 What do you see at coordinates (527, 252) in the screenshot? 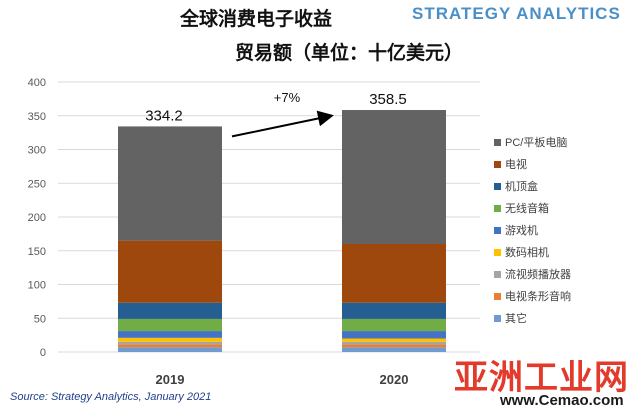
I see `legend-label: 数码相机` at bounding box center [527, 252].